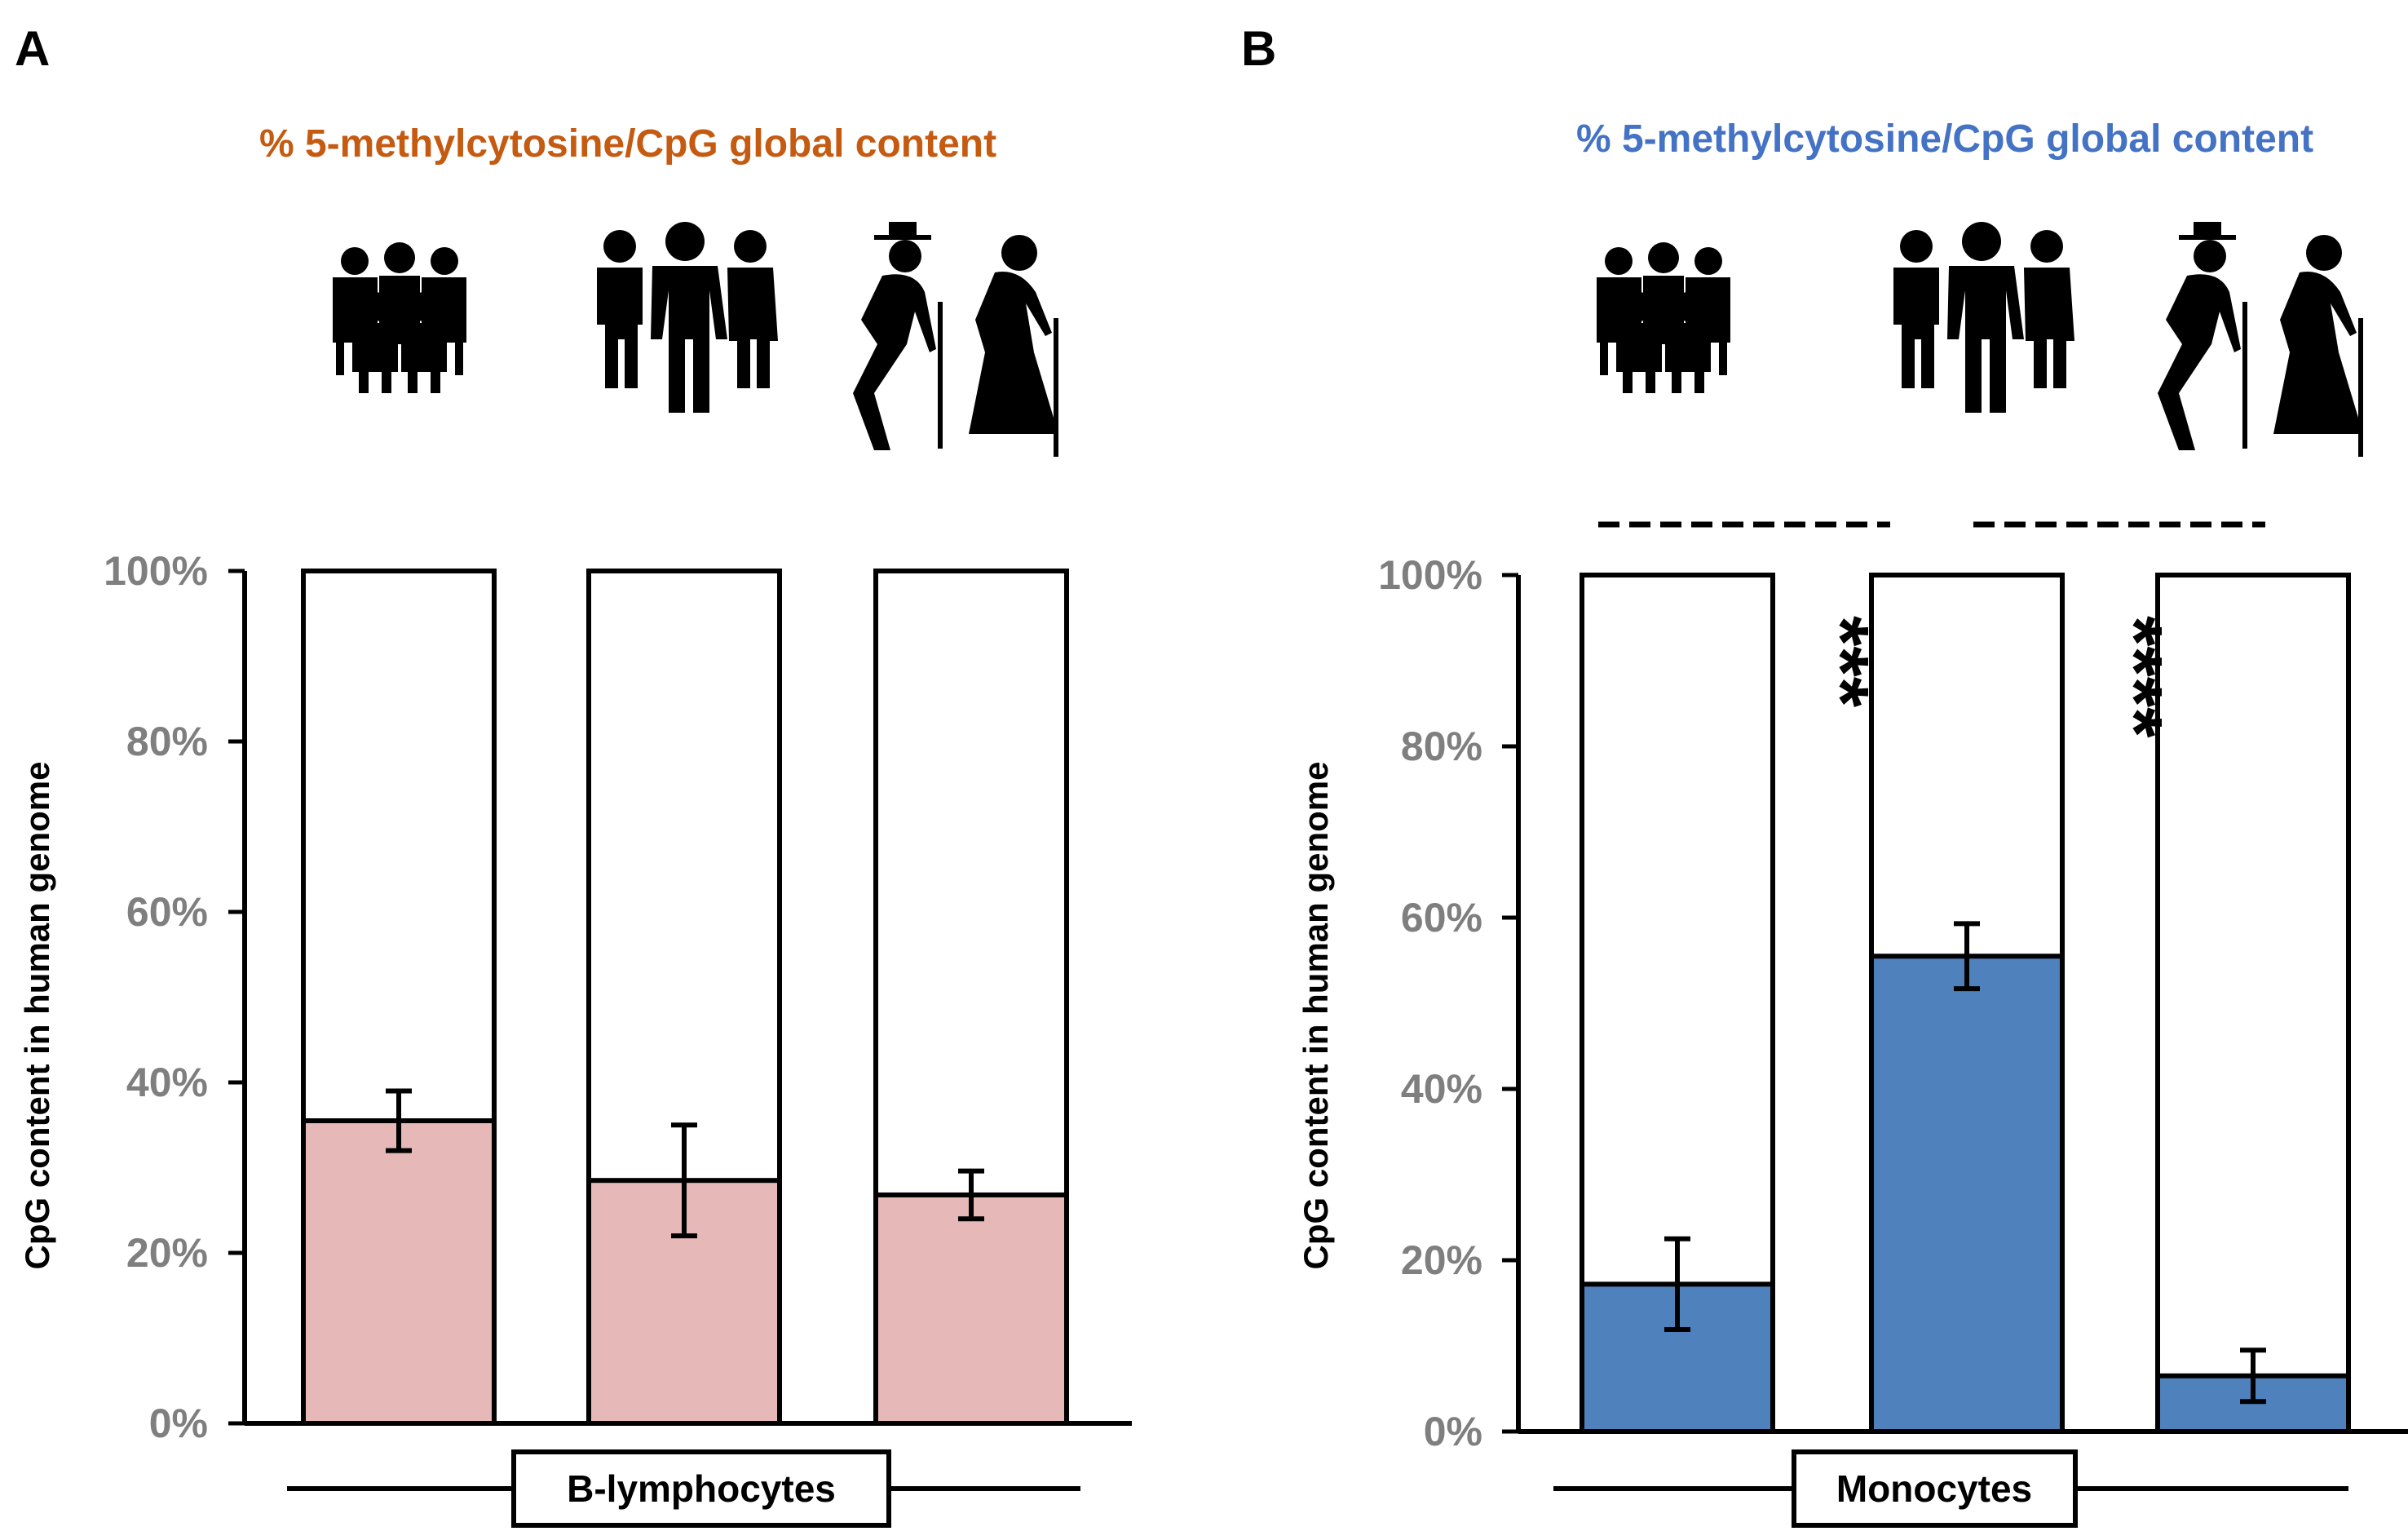 The image size is (2408, 1540). What do you see at coordinates (701, 1489) in the screenshot?
I see `panel-a-group-label: B-lymphocytes` at bounding box center [701, 1489].